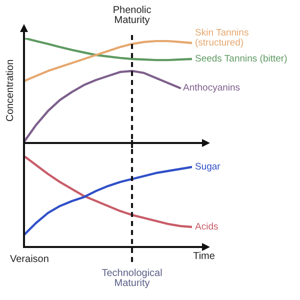  Describe the element at coordinates (204, 256) in the screenshot. I see `x-axis-title: Time` at that location.